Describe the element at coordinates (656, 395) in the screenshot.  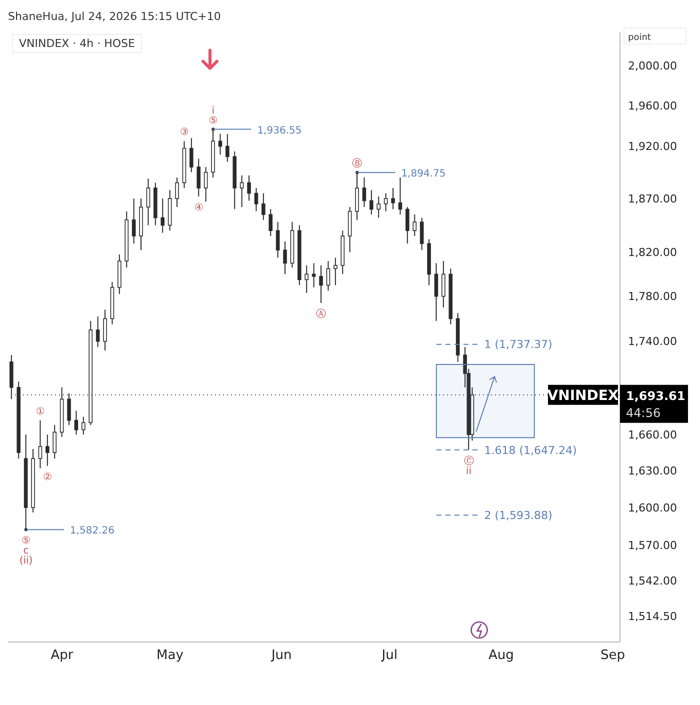
I see `text: 1,693.61` at that location.